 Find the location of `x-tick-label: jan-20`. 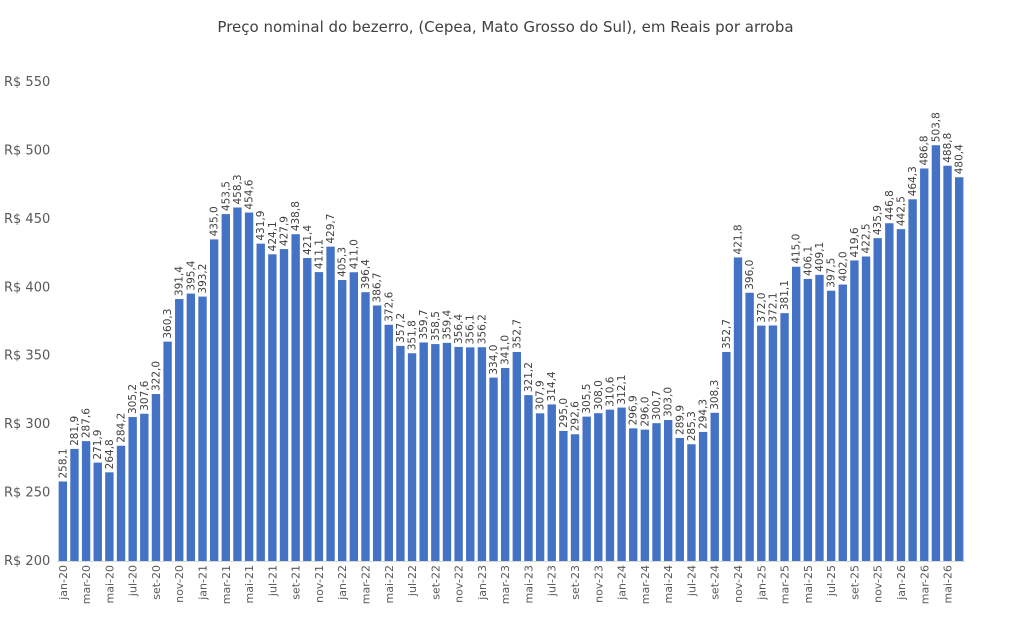

x-tick-label: jan-20 is located at coordinates (63, 583).